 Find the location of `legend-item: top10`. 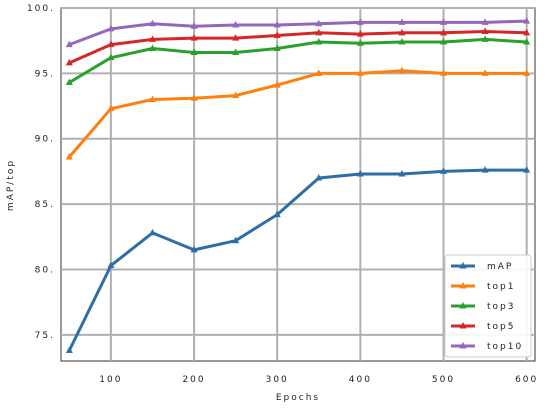

legend-item: top10 is located at coordinates (487, 347).